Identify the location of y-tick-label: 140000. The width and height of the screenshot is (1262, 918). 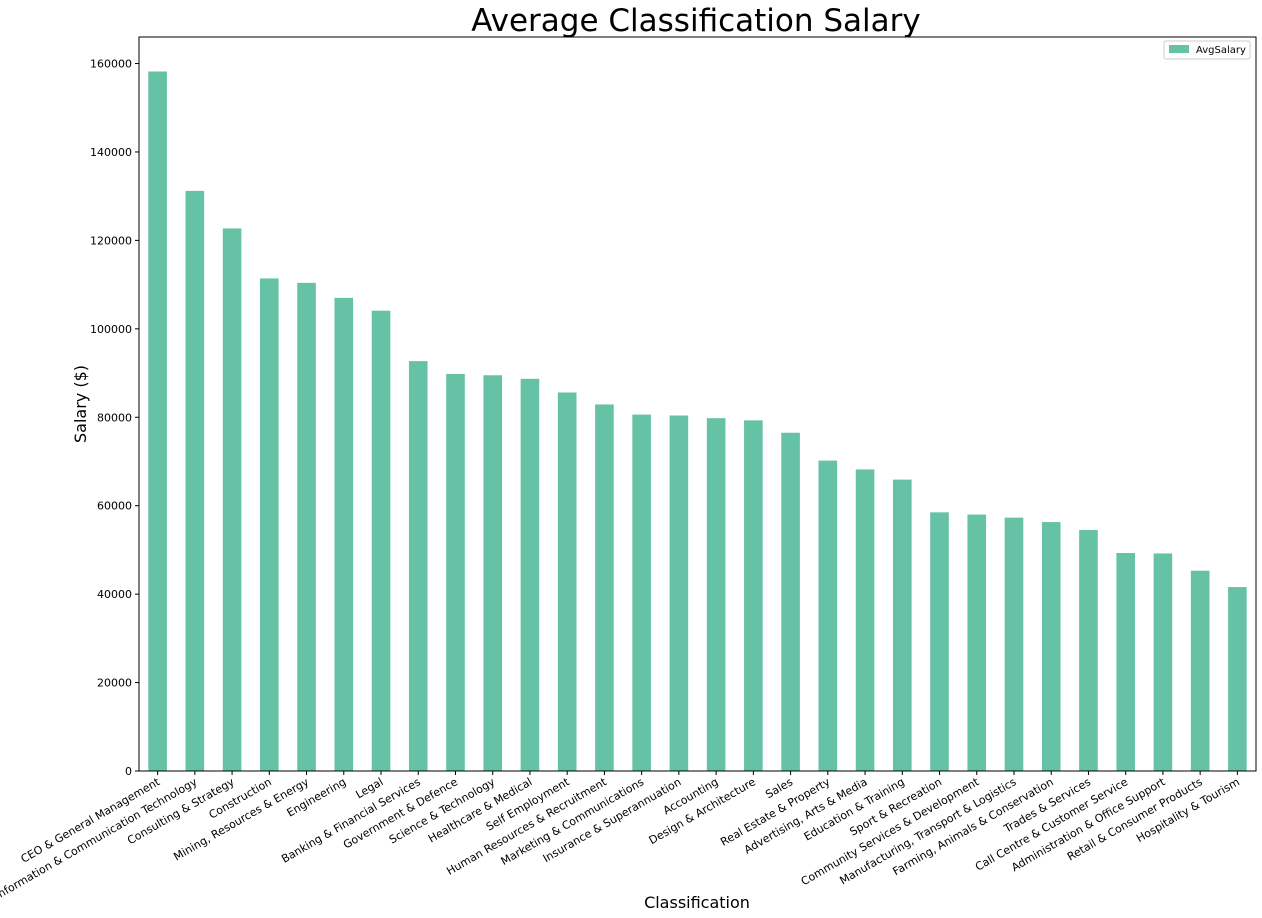
(111, 152).